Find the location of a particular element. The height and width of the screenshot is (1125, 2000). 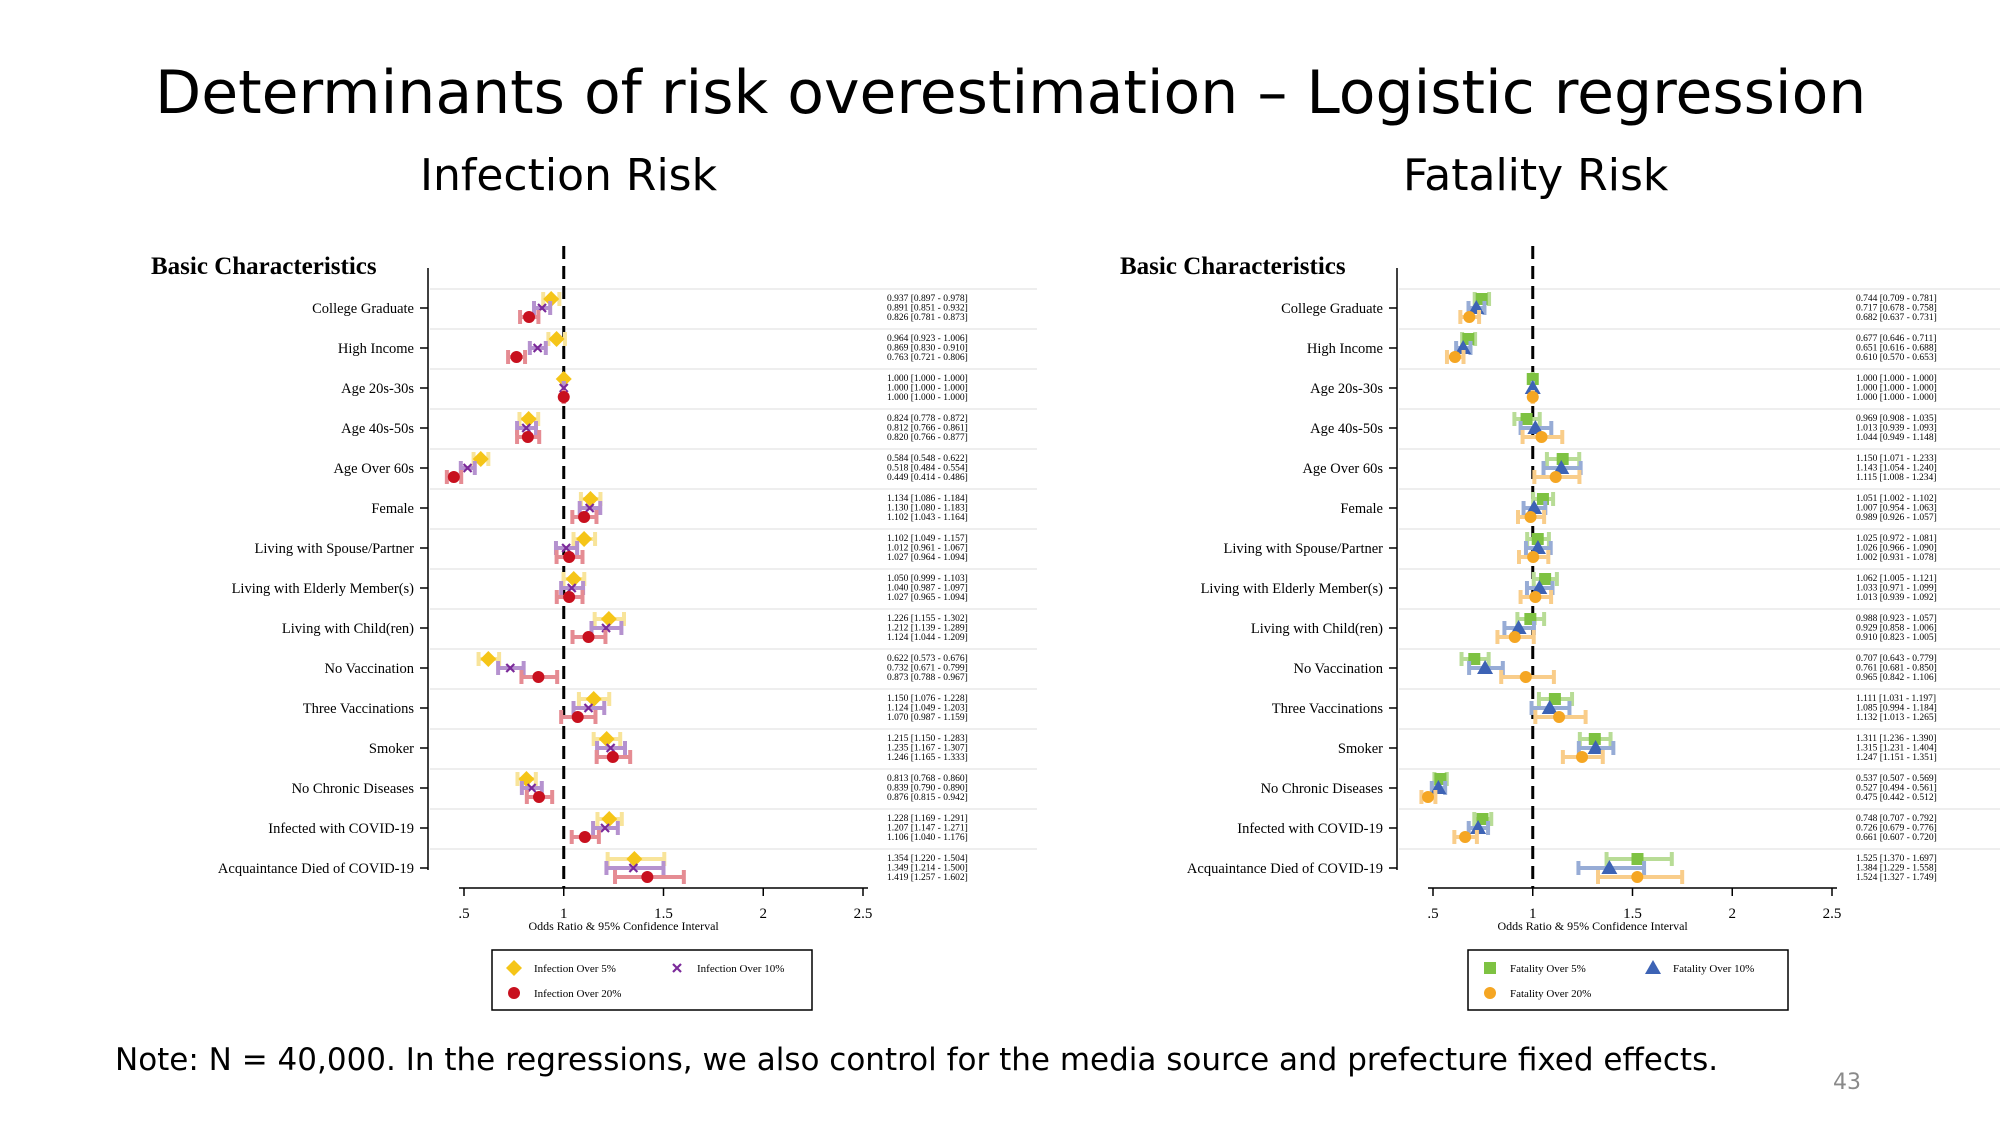

value-label: 0.988 [0.923 - 1.057] is located at coordinates (1896, 619).